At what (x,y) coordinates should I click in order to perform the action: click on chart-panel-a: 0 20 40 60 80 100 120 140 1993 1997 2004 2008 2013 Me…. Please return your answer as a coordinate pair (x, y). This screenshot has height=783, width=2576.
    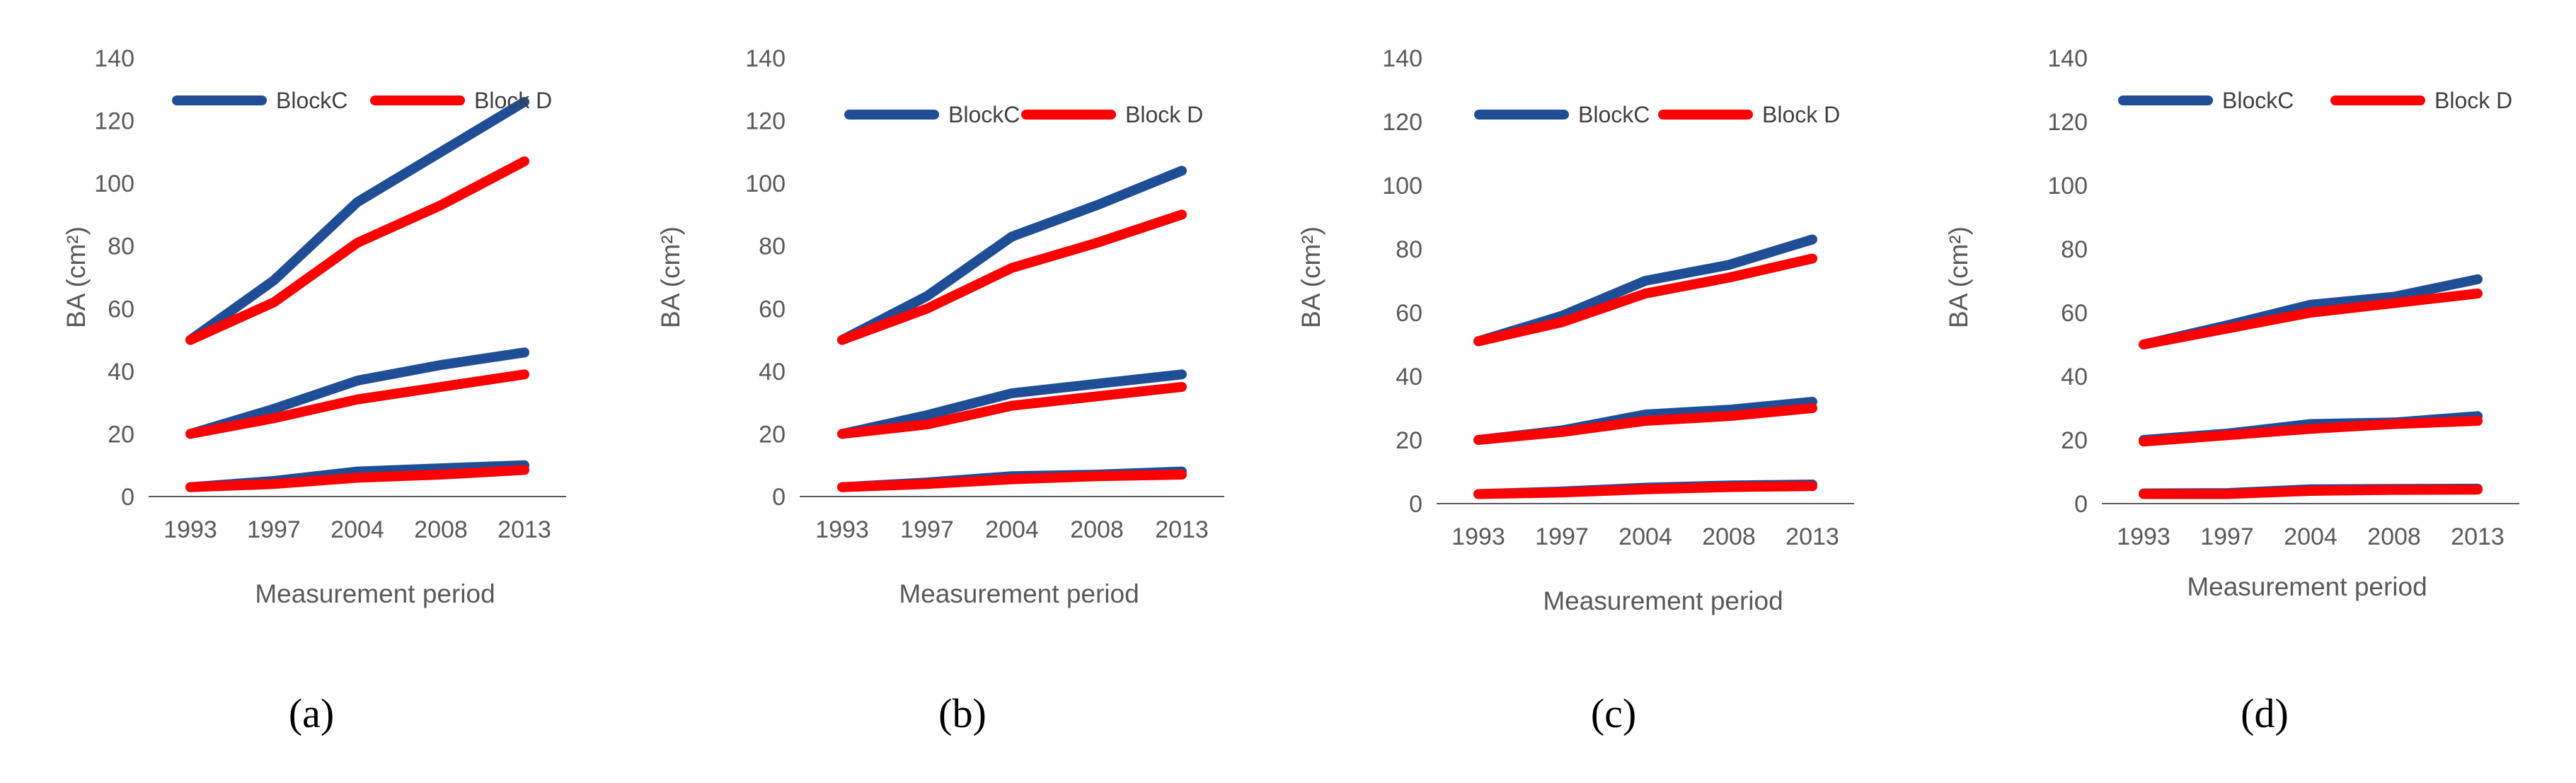
    Looking at the image, I should click on (314, 326).